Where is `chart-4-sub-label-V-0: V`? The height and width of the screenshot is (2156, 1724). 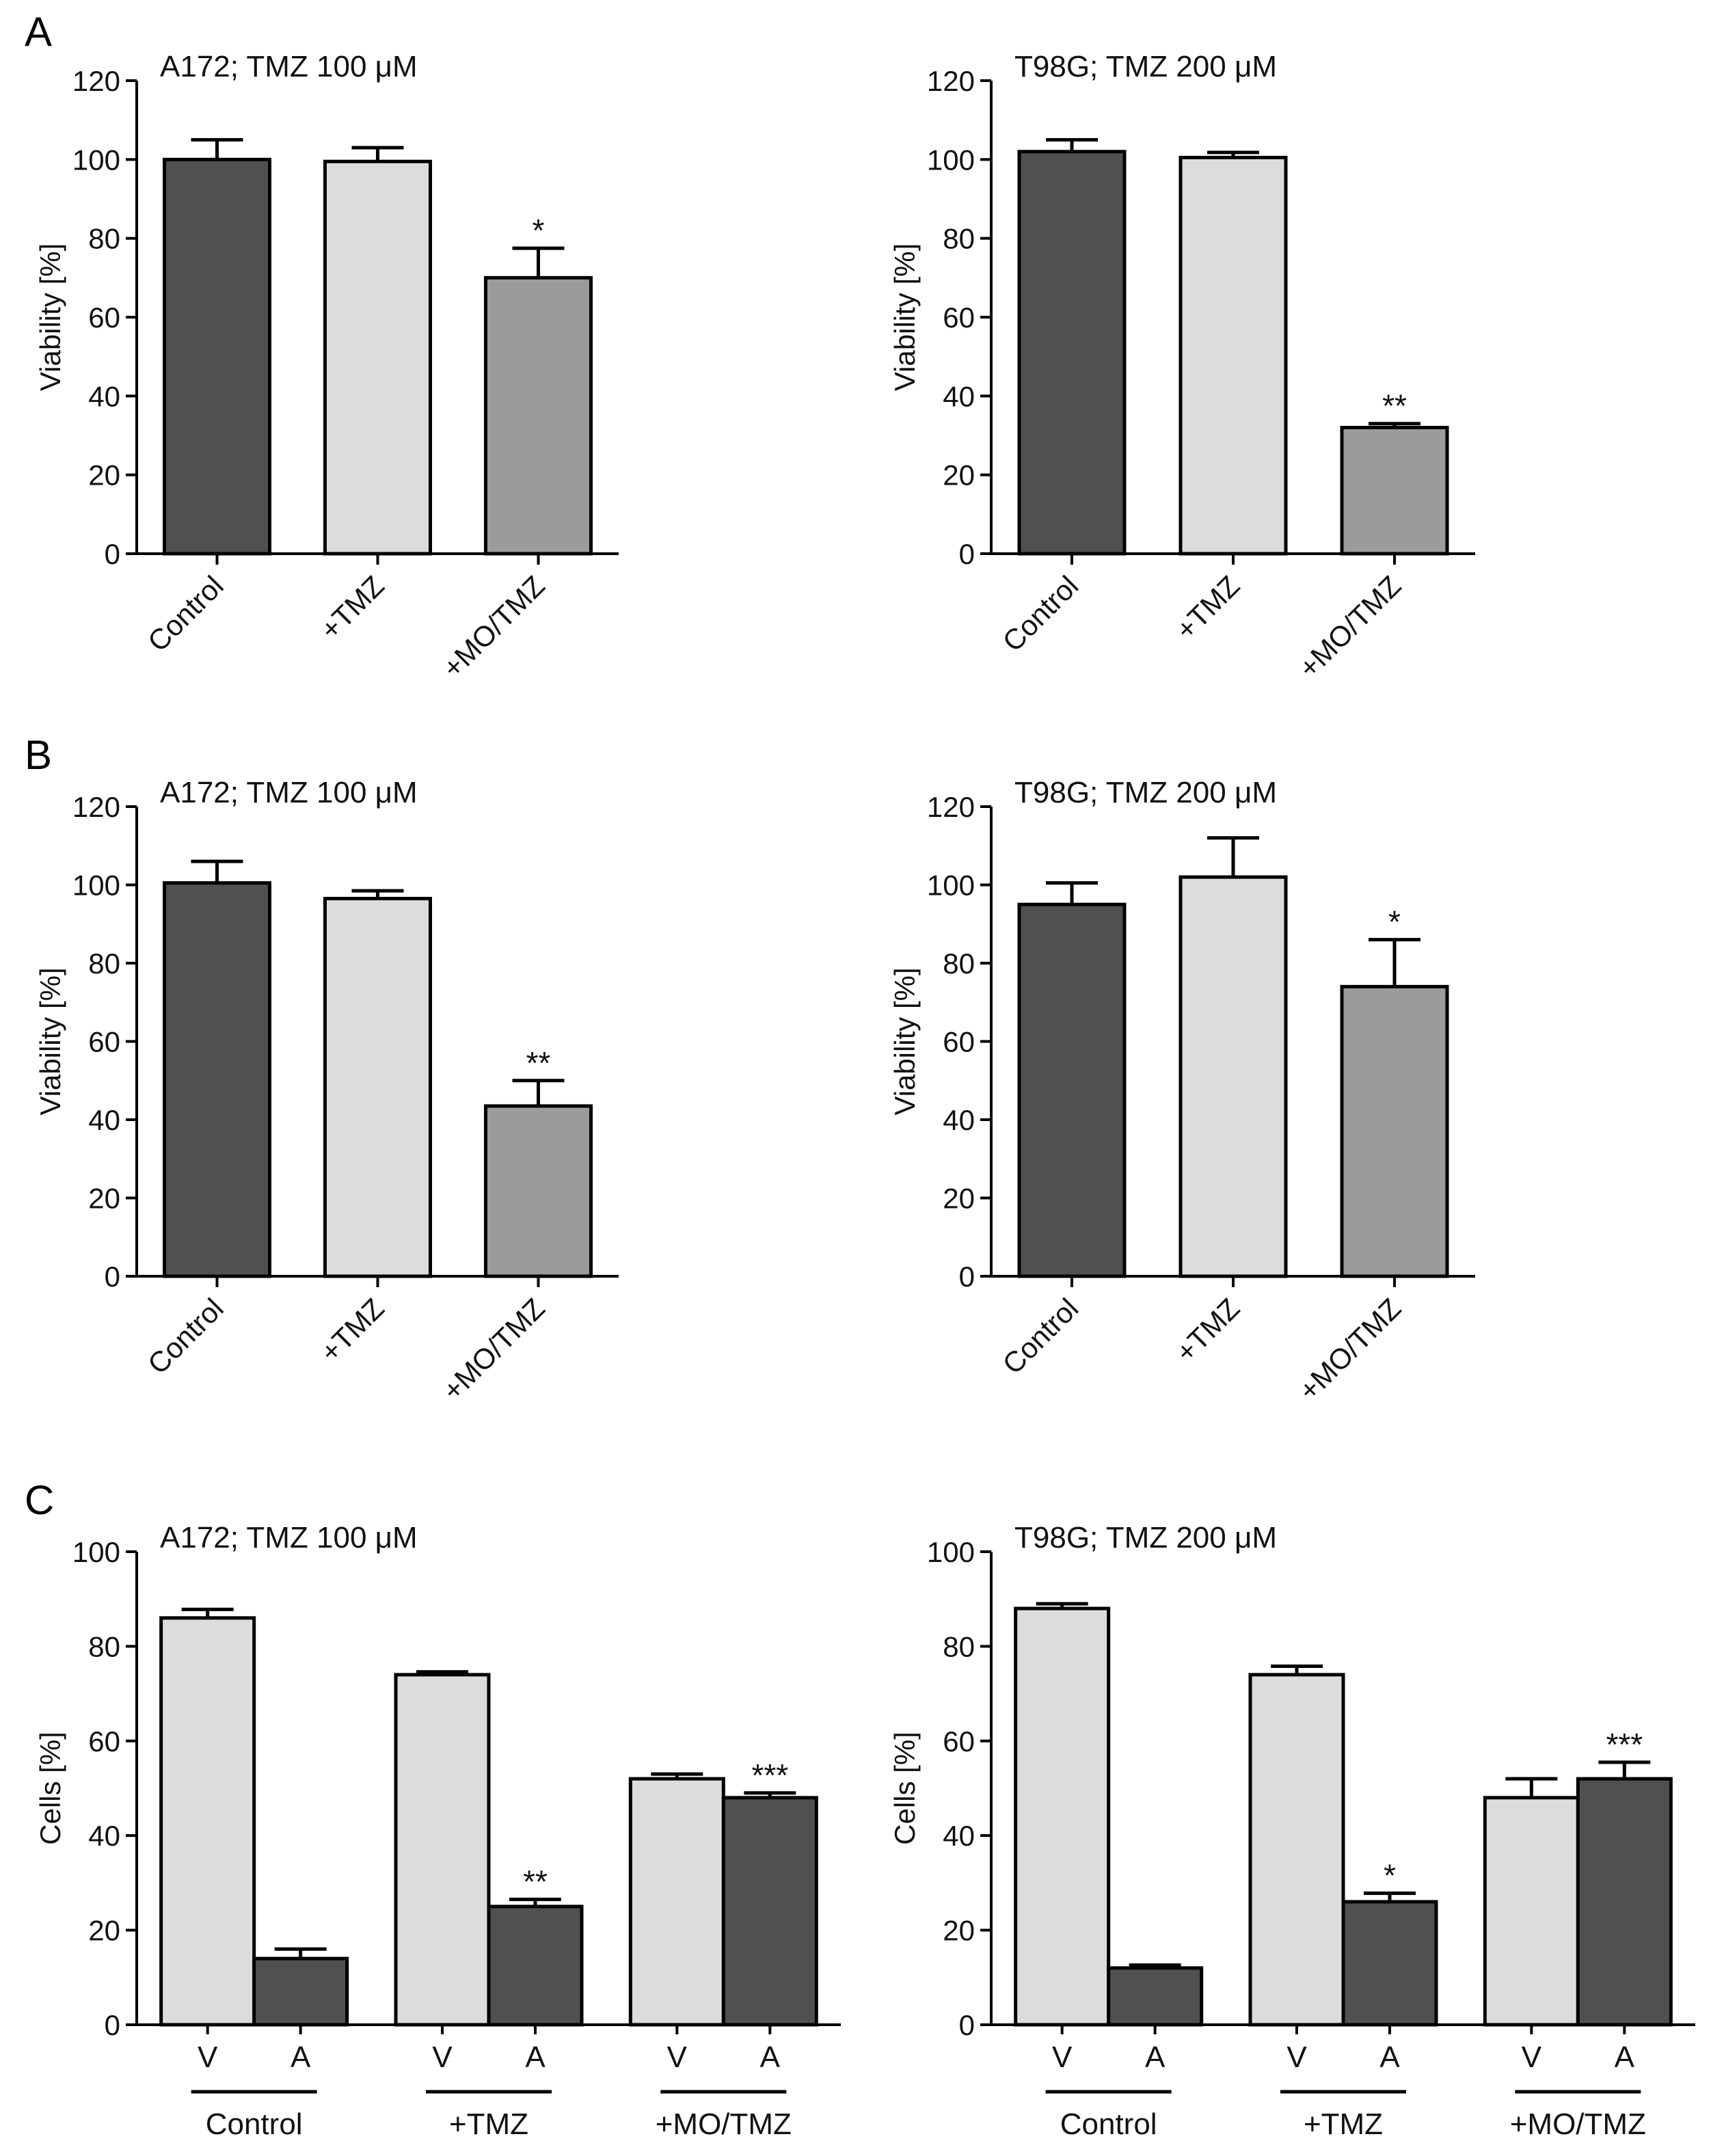 chart-4-sub-label-V-0: V is located at coordinates (208, 2057).